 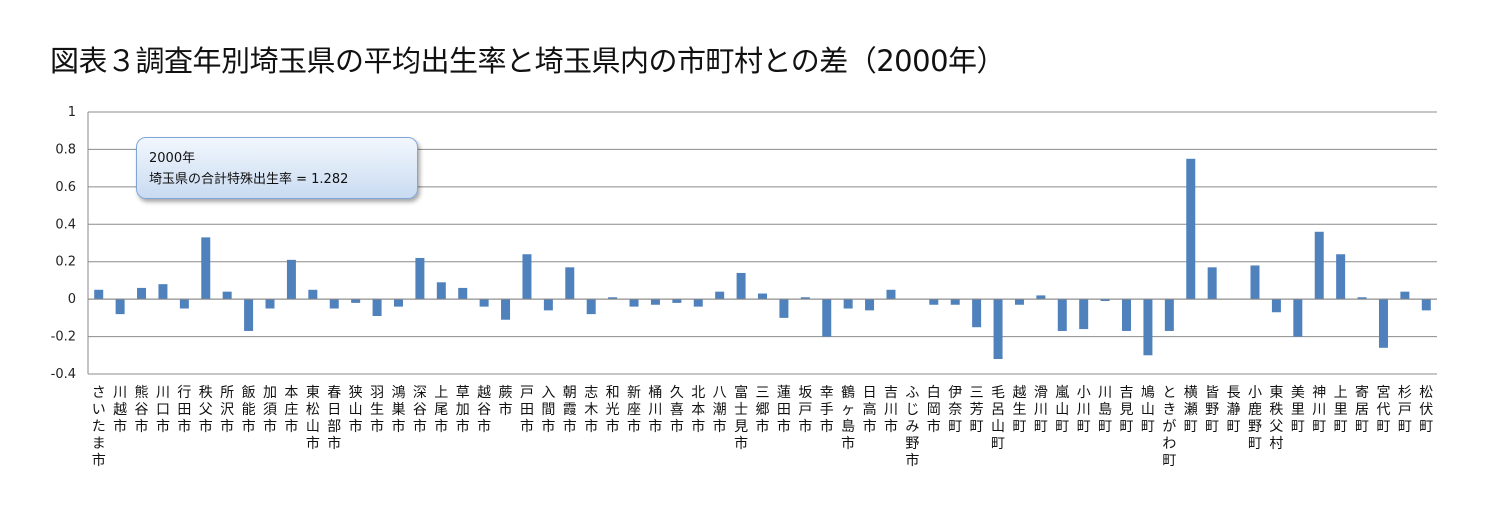 What do you see at coordinates (891, 410) in the screenshot?
I see `x-tick-label: 吉川市` at bounding box center [891, 410].